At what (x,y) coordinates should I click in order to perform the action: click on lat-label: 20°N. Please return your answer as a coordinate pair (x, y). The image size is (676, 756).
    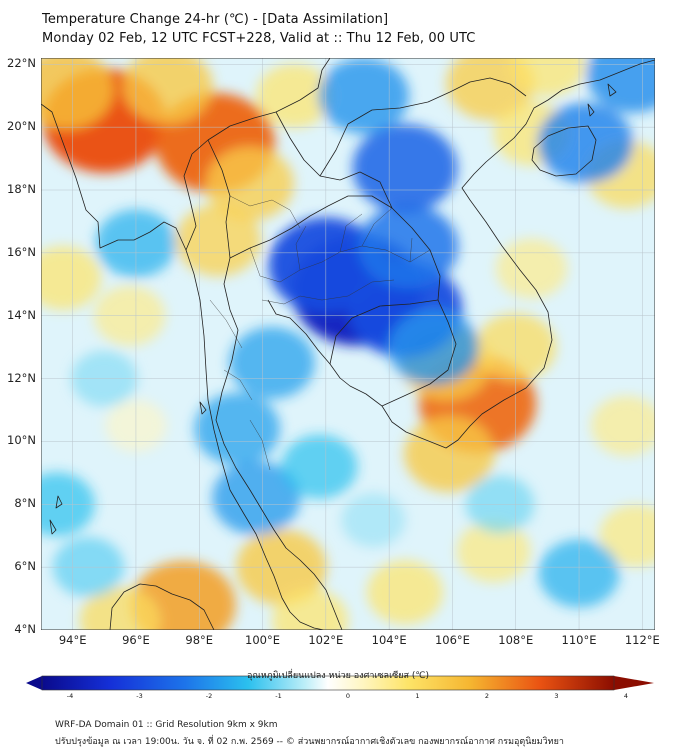
    Looking at the image, I should click on (21, 126).